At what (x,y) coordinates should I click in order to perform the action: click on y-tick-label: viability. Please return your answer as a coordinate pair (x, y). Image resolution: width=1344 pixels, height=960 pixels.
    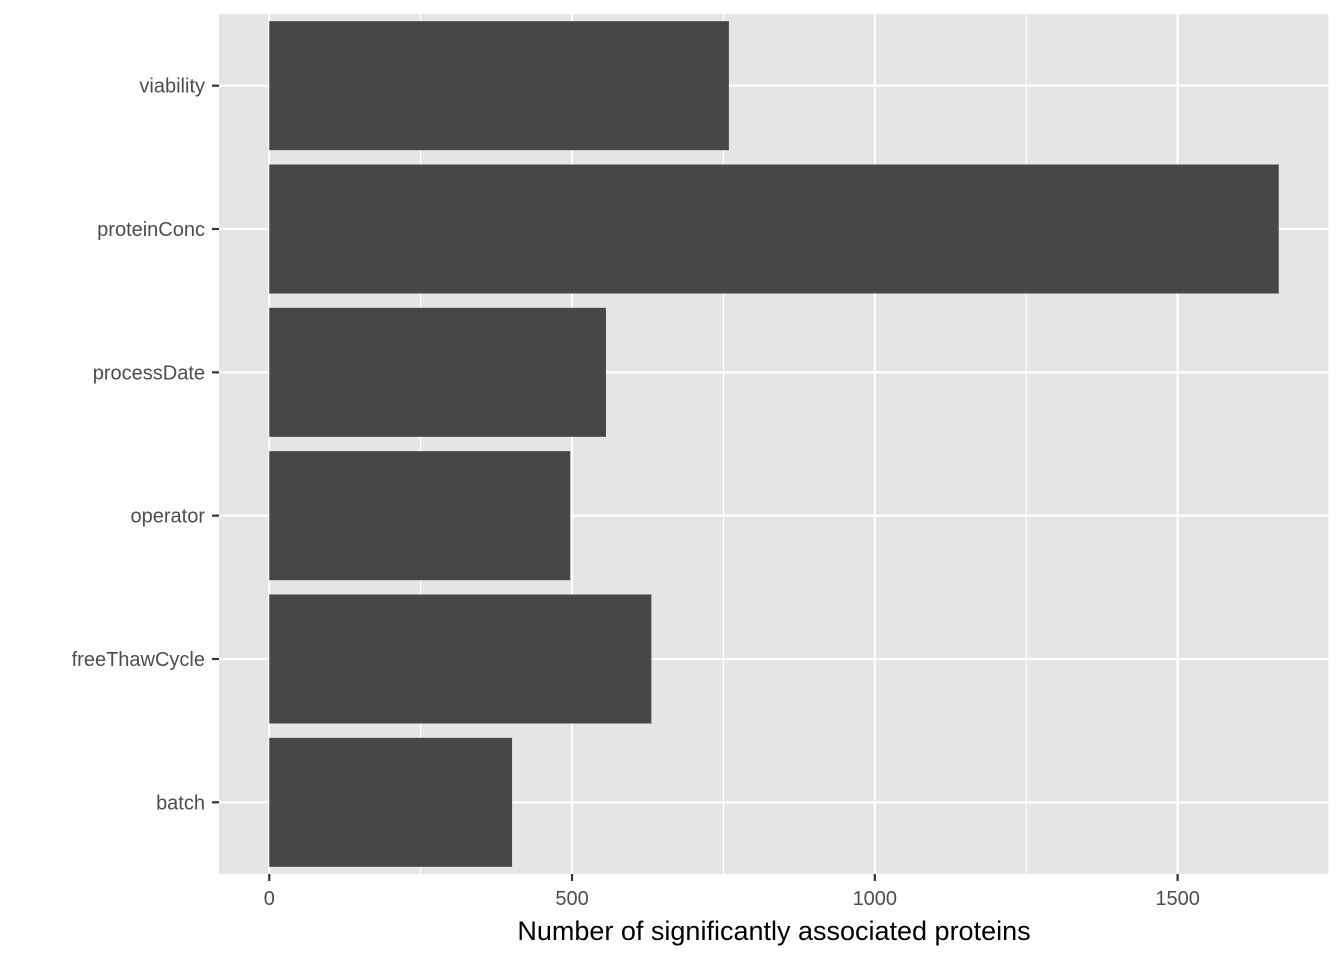
    Looking at the image, I should click on (172, 87).